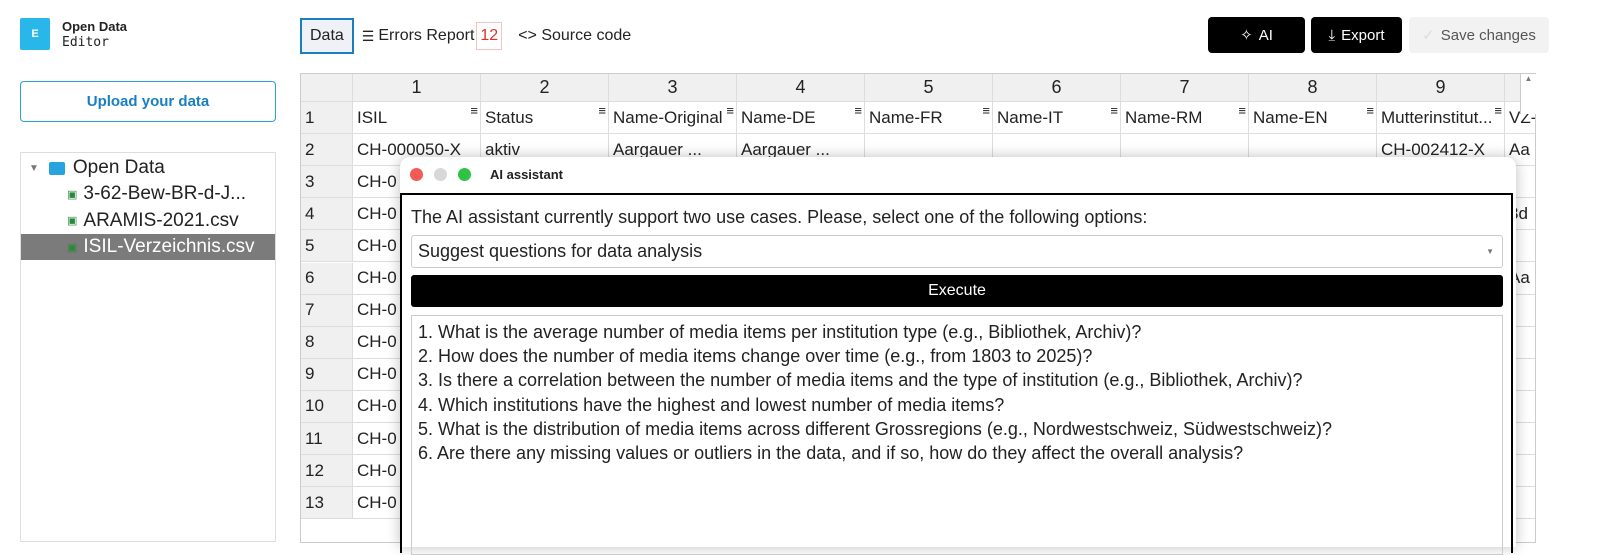 Image resolution: width=1600 pixels, height=555 pixels. Describe the element at coordinates (545, 88) in the screenshot. I see `column-number-header: 2` at that location.